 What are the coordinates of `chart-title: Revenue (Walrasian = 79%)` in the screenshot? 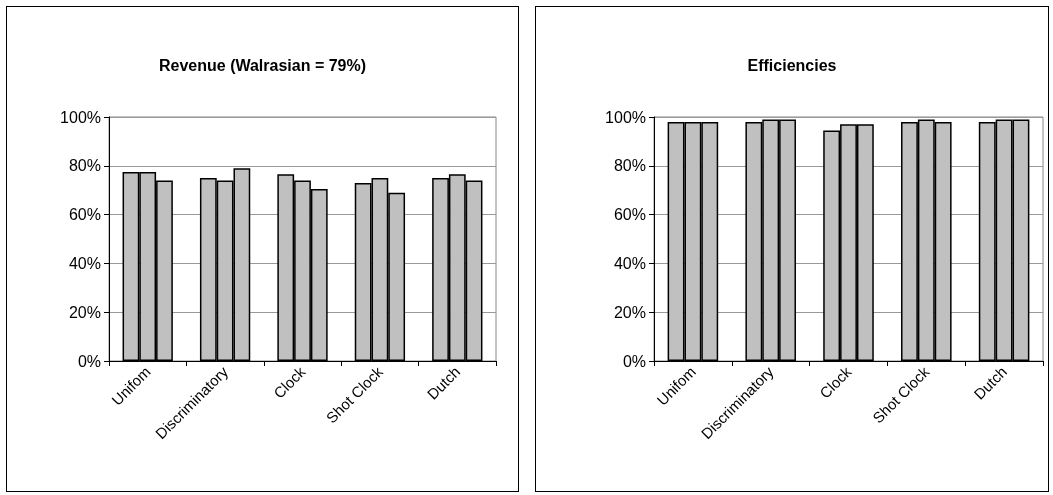 It's located at (262, 65).